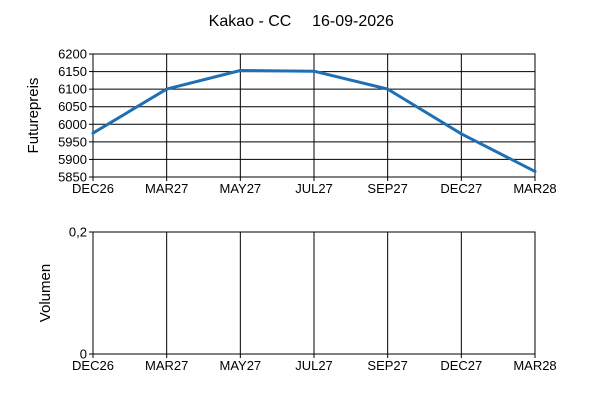 The image size is (600, 400). I want to click on y-tick-label: 0, so click(83, 354).